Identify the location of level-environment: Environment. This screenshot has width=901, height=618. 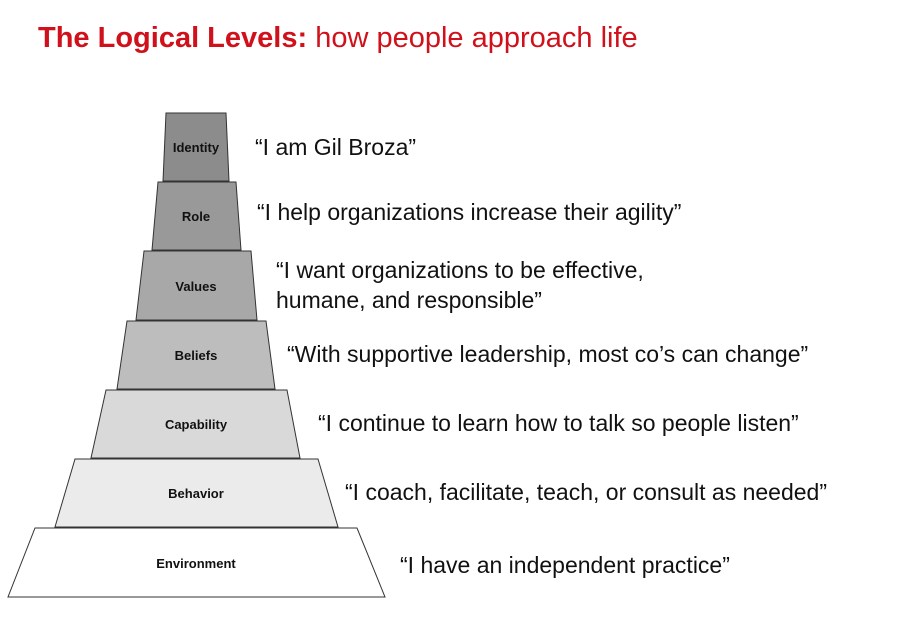
(196, 562).